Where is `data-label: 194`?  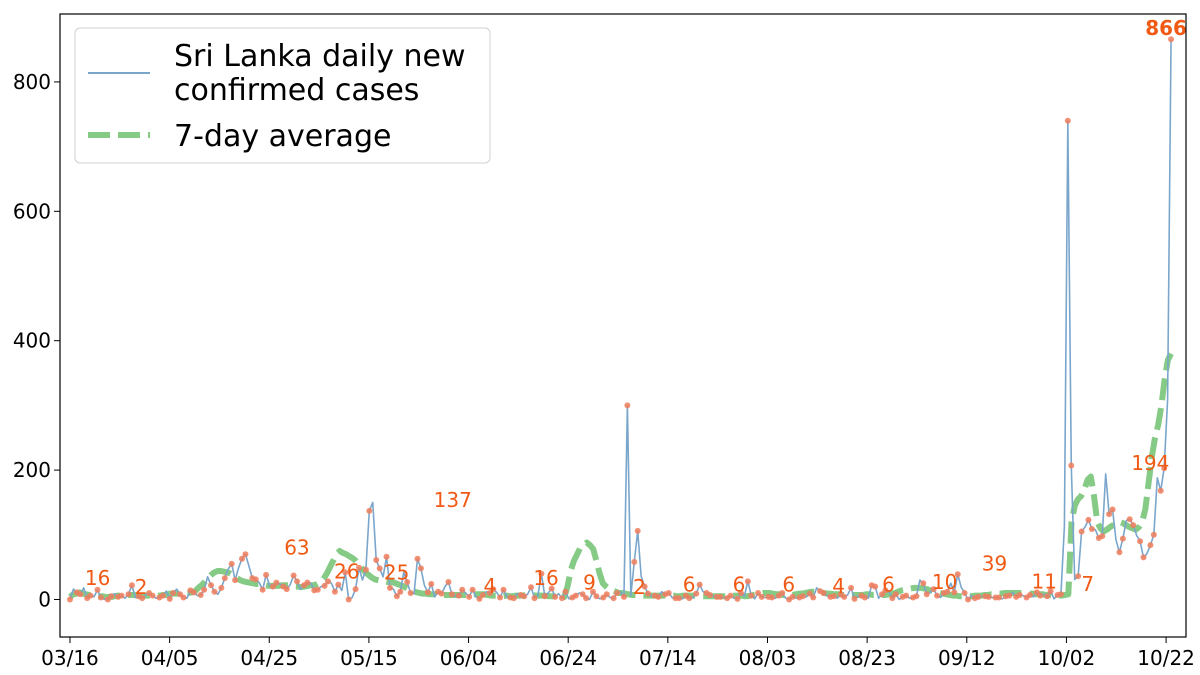 data-label: 194 is located at coordinates (1150, 463).